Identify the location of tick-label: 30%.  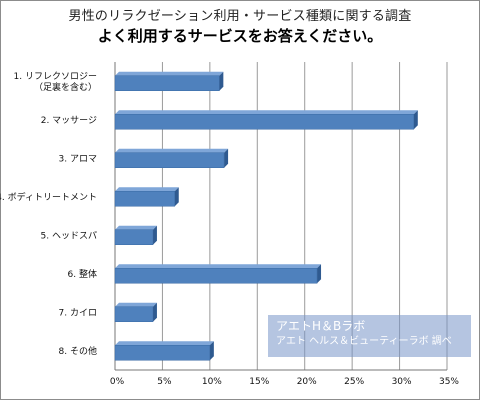
(402, 382).